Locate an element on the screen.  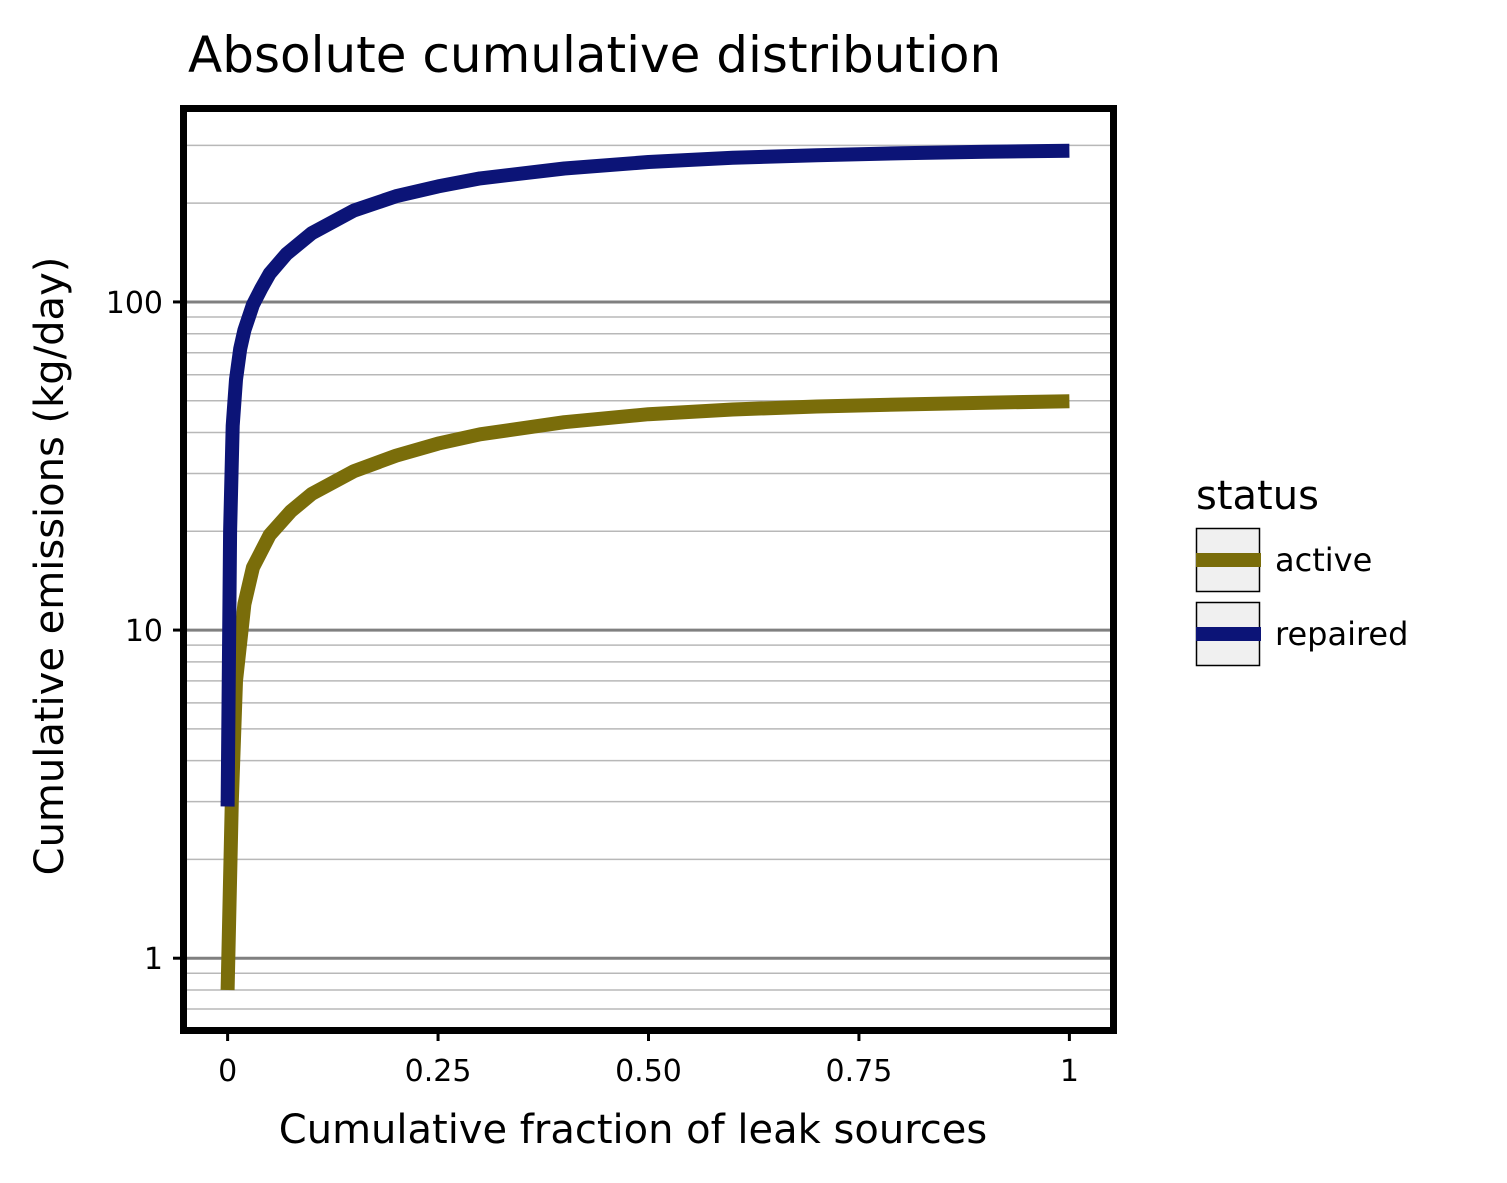
legend-label: active is located at coordinates (1323, 560).